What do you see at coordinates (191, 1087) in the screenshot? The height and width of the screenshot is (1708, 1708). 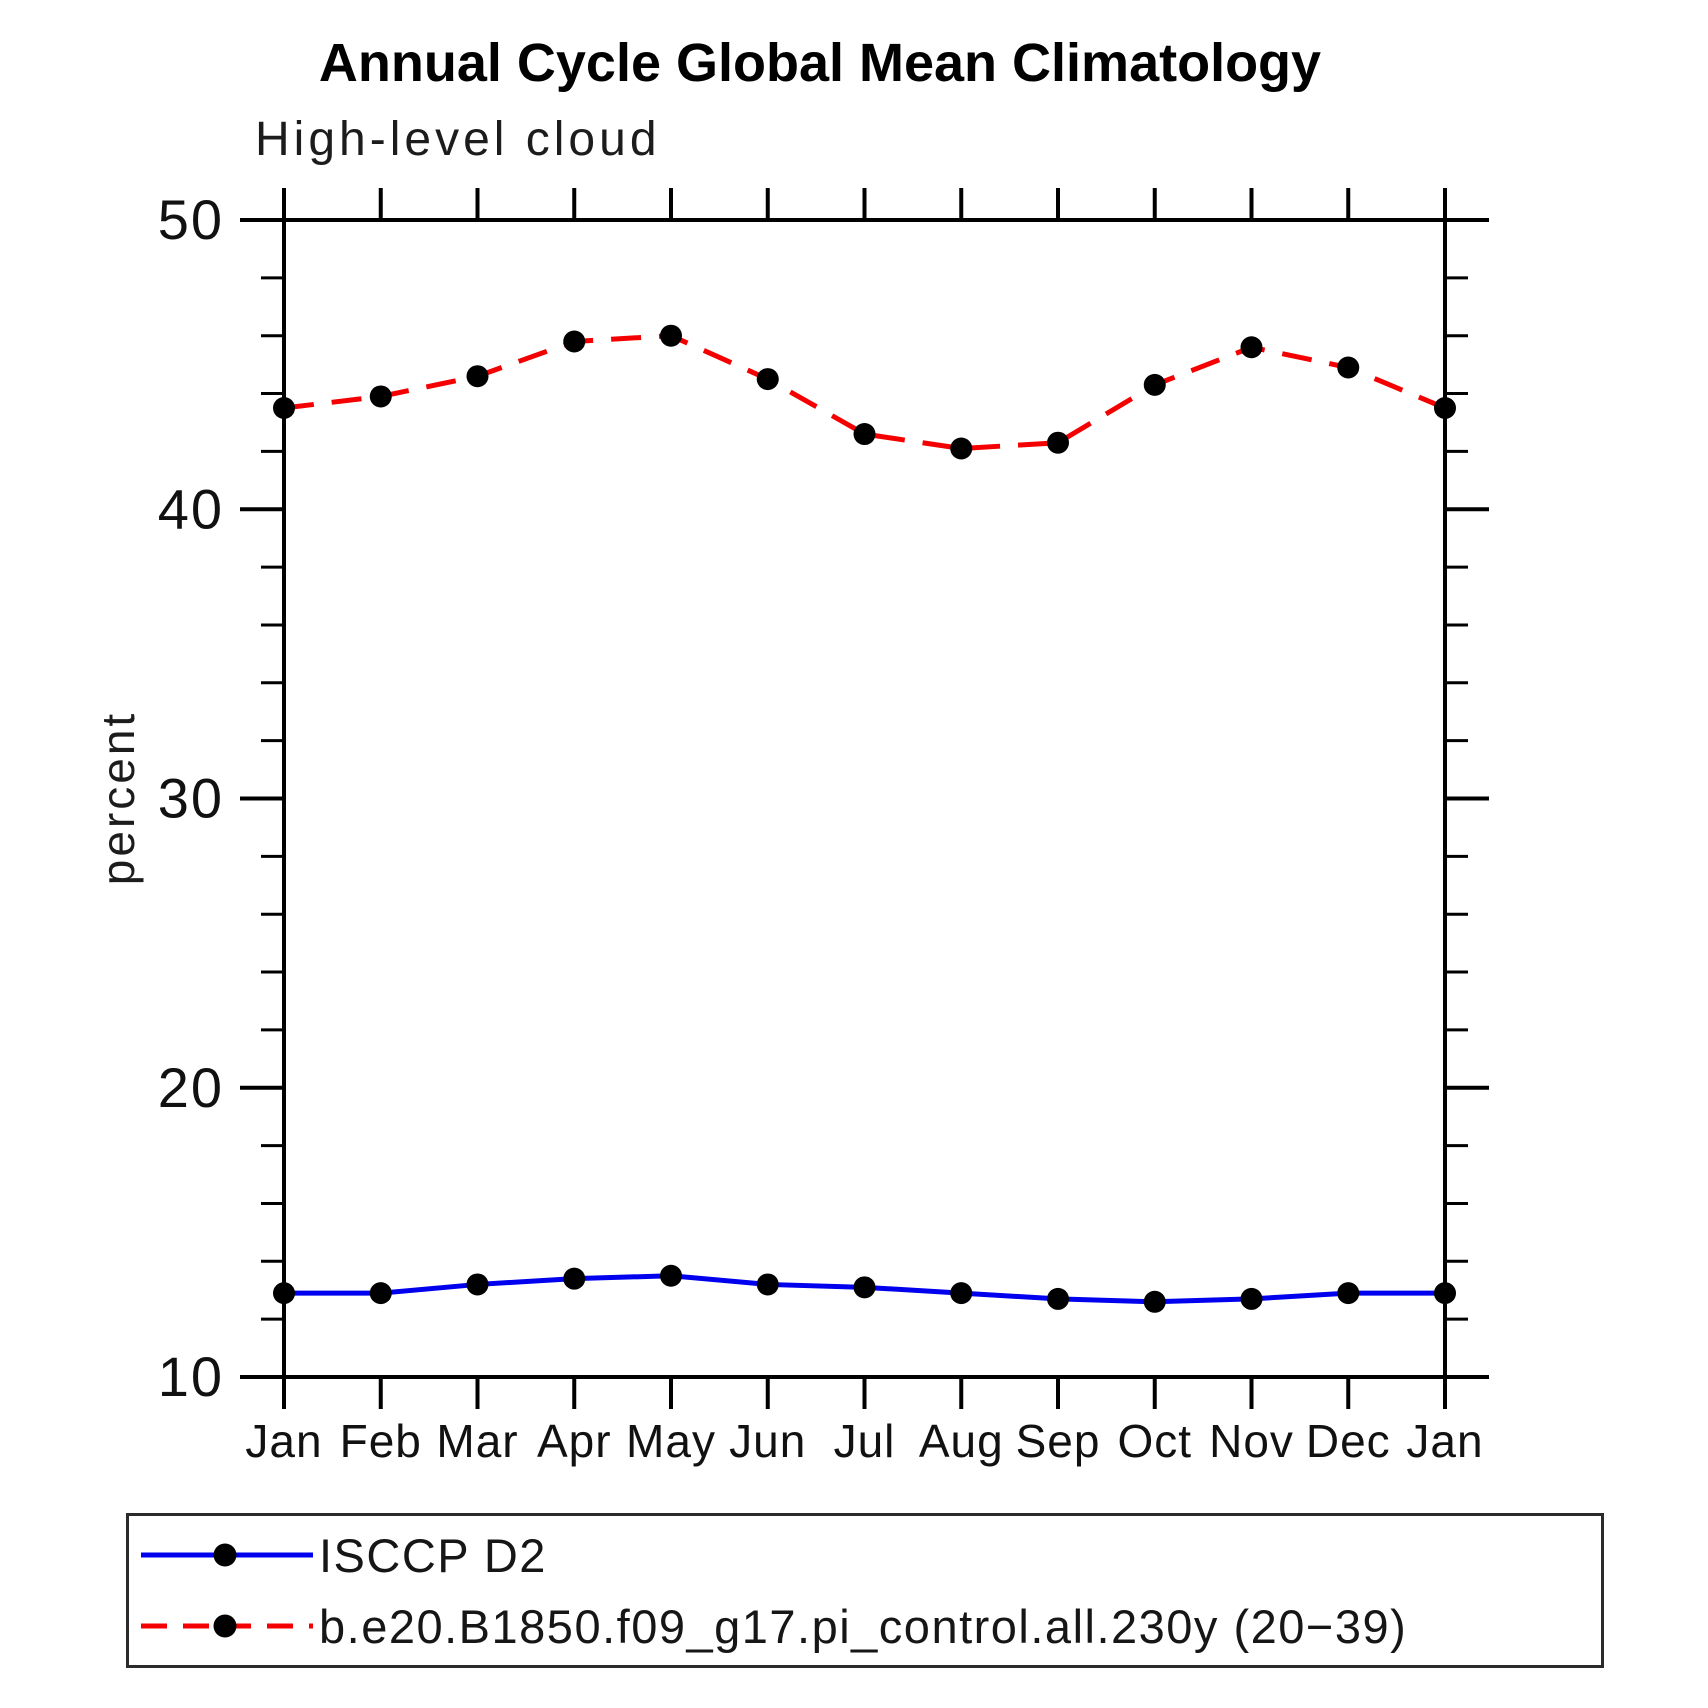 I see `y-tick-label: 20` at bounding box center [191, 1087].